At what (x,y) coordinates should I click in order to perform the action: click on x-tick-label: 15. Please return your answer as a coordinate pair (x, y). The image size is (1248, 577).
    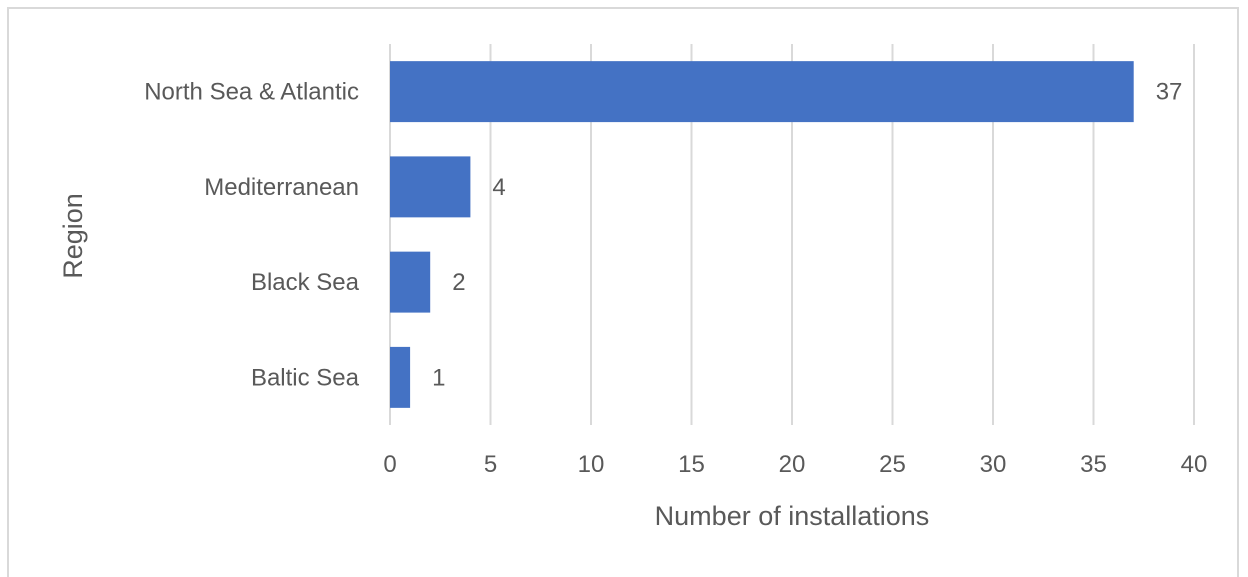
    Looking at the image, I should click on (691, 464).